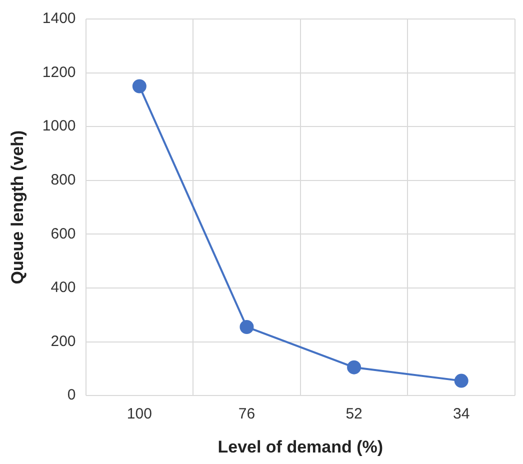 The image size is (523, 464). Describe the element at coordinates (461, 414) in the screenshot. I see `x-tick-label: 34` at that location.